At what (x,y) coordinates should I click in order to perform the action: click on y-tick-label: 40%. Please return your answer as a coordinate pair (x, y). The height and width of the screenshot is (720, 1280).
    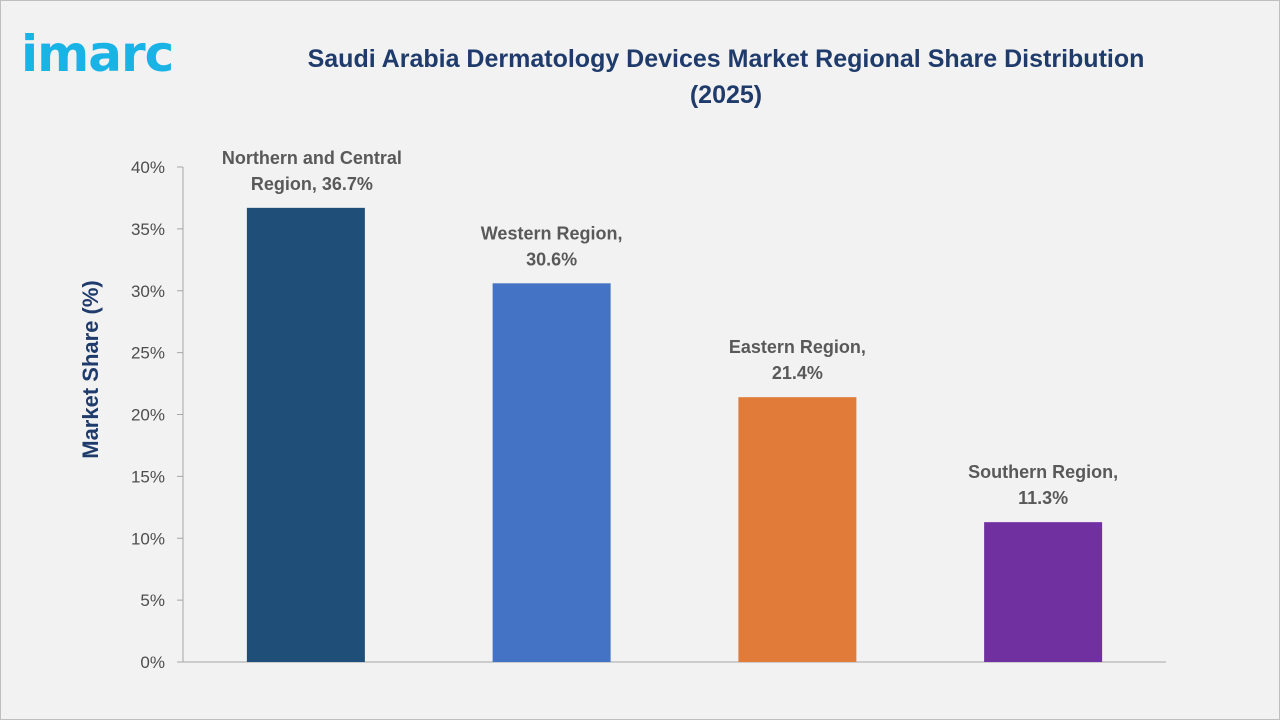
    Looking at the image, I should click on (148, 167).